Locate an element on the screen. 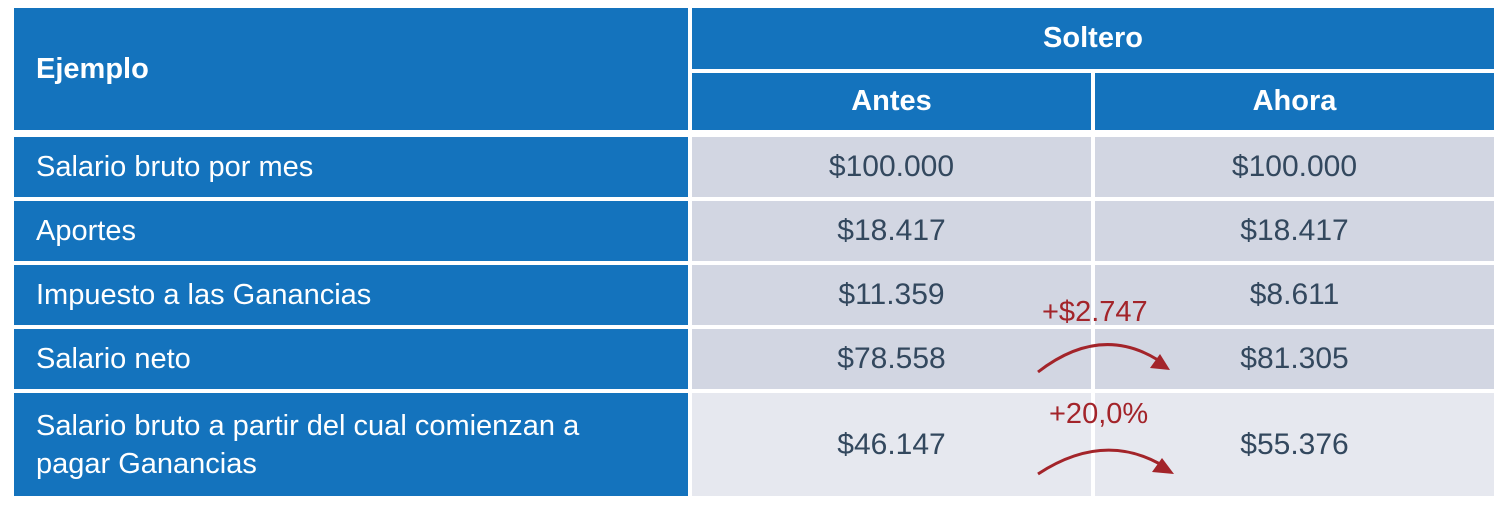 Image resolution: width=1508 pixels, height=506 pixels. row-label-text: Impuesto a las Ganancias is located at coordinates (204, 295).